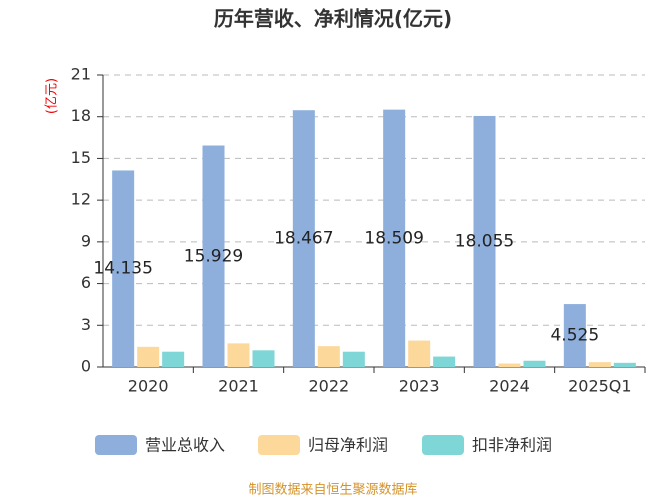  What do you see at coordinates (52, 96) in the screenshot?
I see `y-axis-label: (亿元)` at bounding box center [52, 96].